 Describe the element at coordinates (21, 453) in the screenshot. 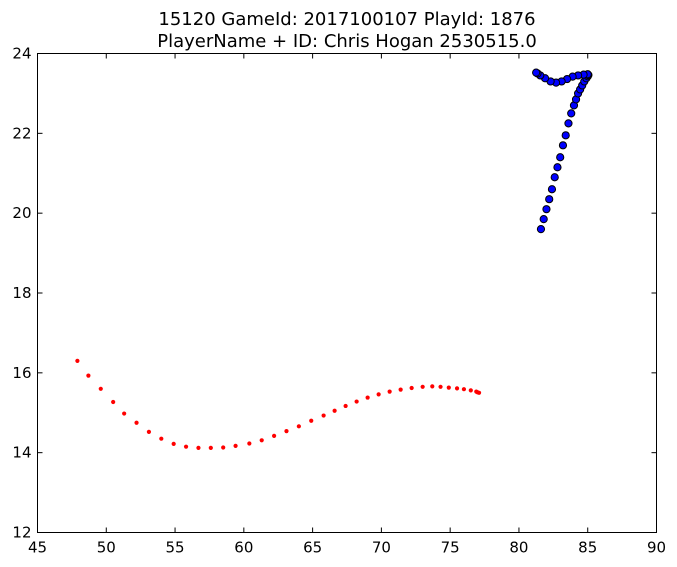

I see `y-tick-label: 14` at that location.